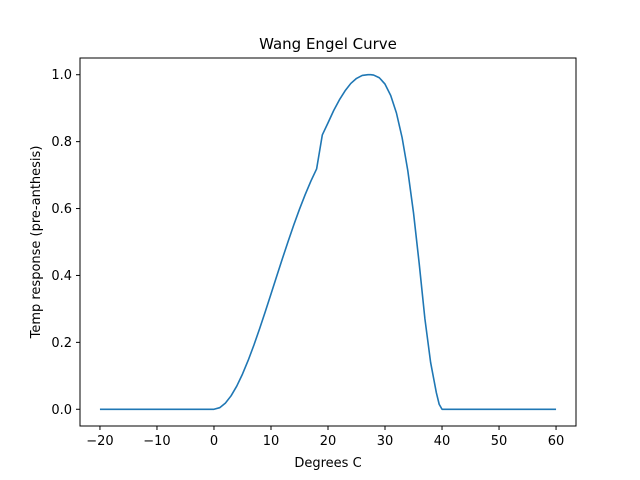 The image size is (640, 480). I want to click on y-tick-label: 1.0, so click(61, 75).